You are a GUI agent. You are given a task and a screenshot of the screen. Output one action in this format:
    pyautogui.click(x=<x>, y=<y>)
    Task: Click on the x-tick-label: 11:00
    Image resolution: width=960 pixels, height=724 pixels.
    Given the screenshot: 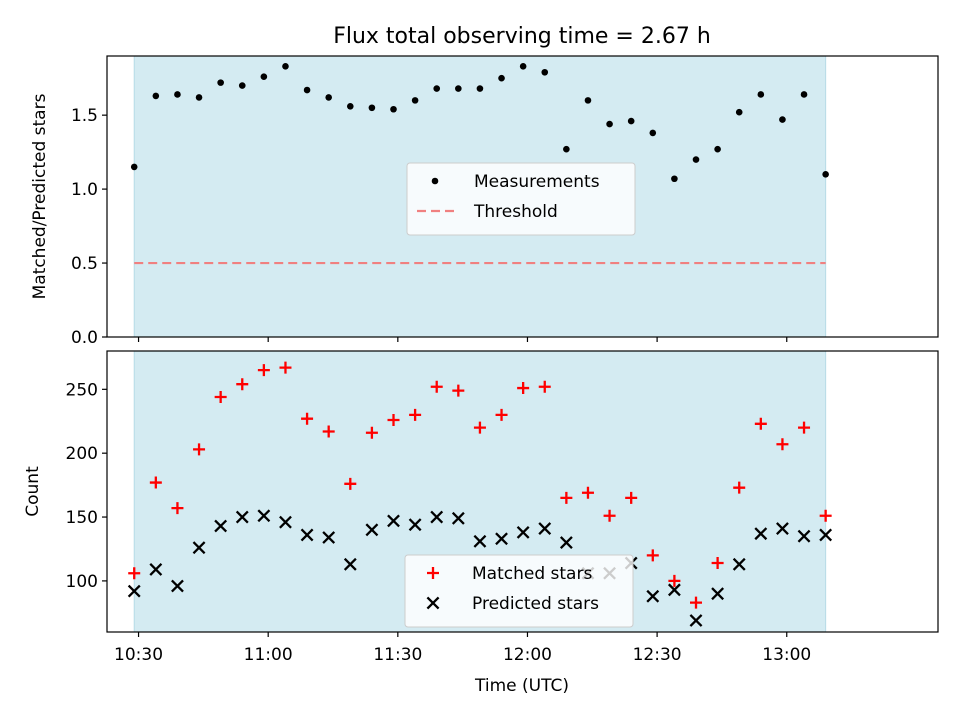 What is the action you would take?
    pyautogui.click(x=268, y=655)
    